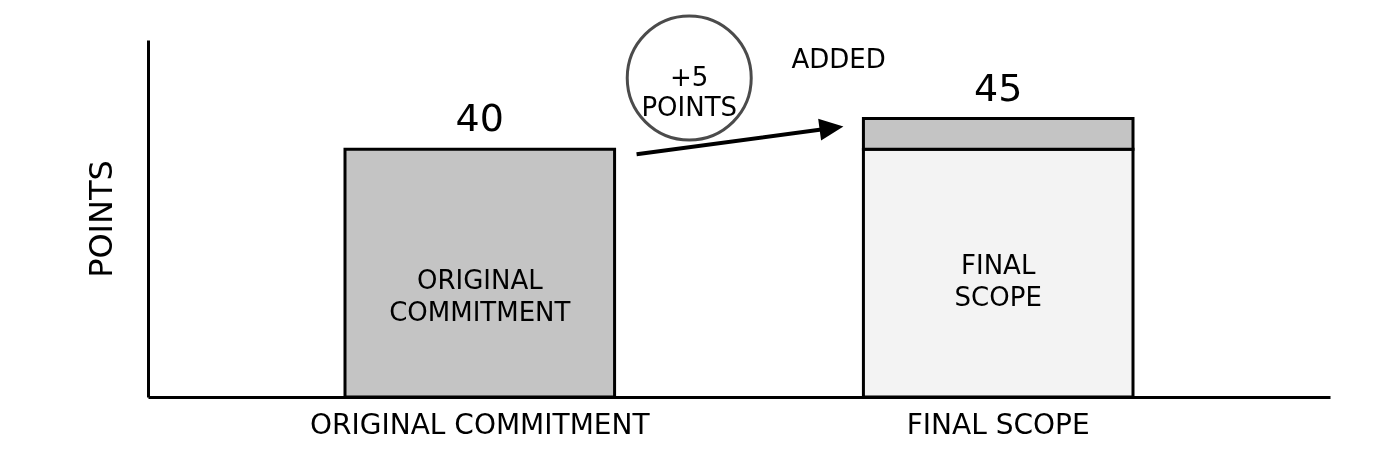 This screenshot has height=465, width=1400. I want to click on text: +5, so click(689, 77).